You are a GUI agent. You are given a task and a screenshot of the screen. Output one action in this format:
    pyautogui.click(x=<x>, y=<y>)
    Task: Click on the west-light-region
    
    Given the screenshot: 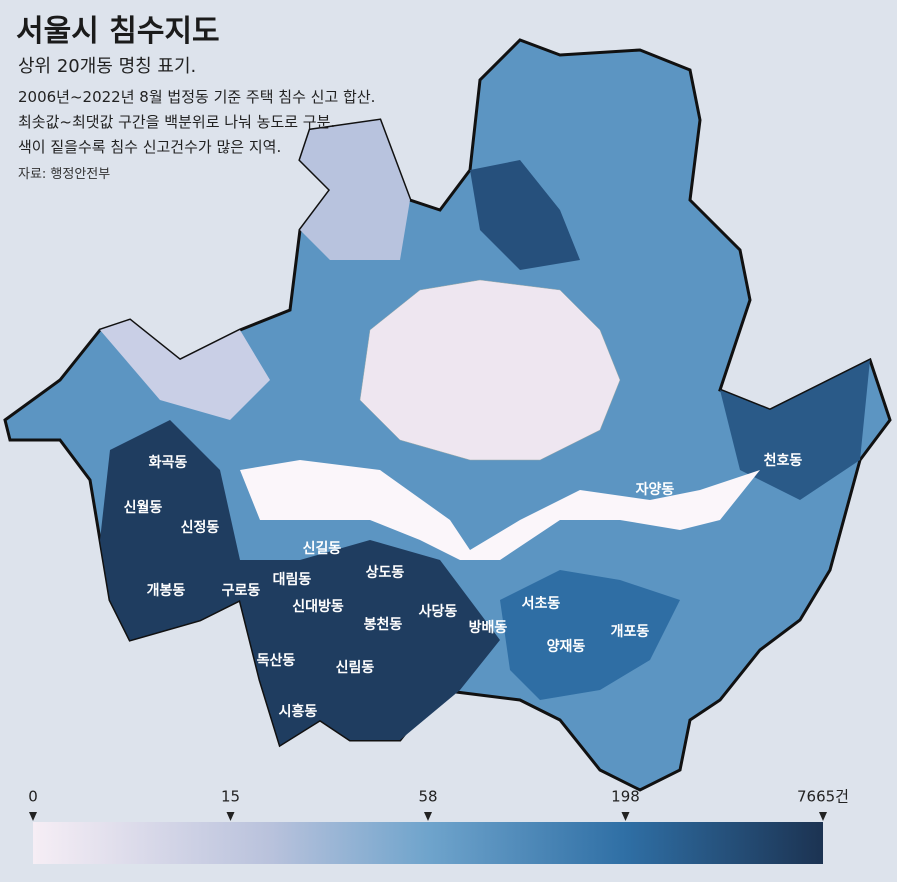 What is the action you would take?
    pyautogui.click(x=185, y=370)
    